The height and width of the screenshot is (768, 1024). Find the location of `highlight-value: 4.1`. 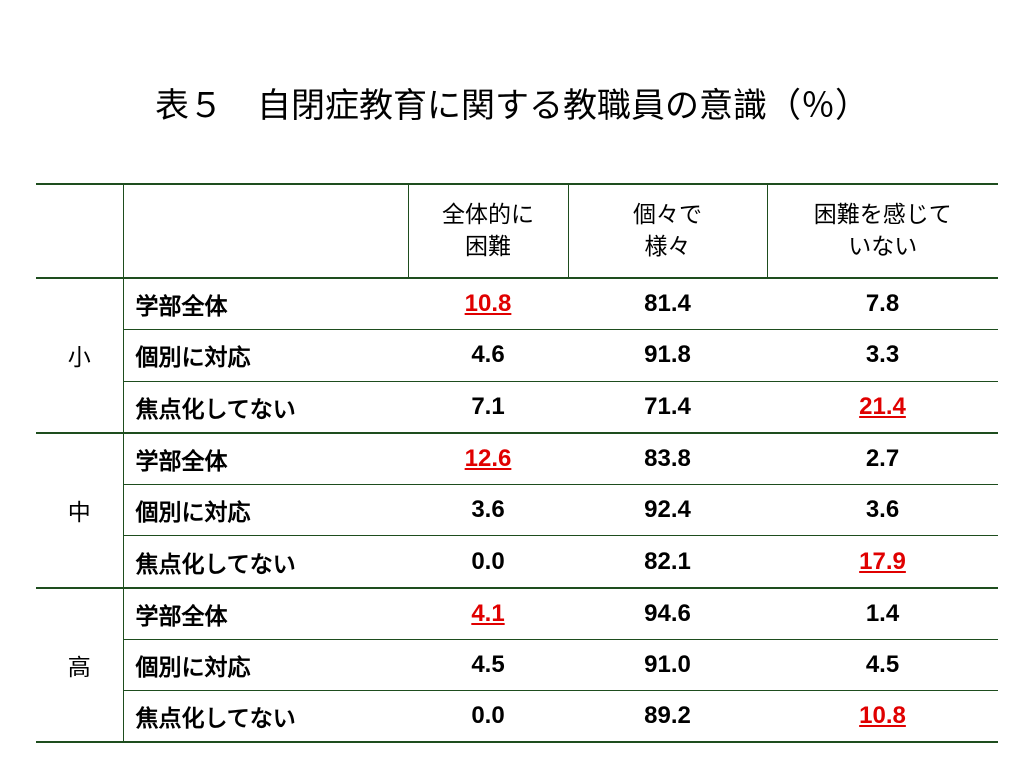

highlight-value: 4.1 is located at coordinates (488, 613).